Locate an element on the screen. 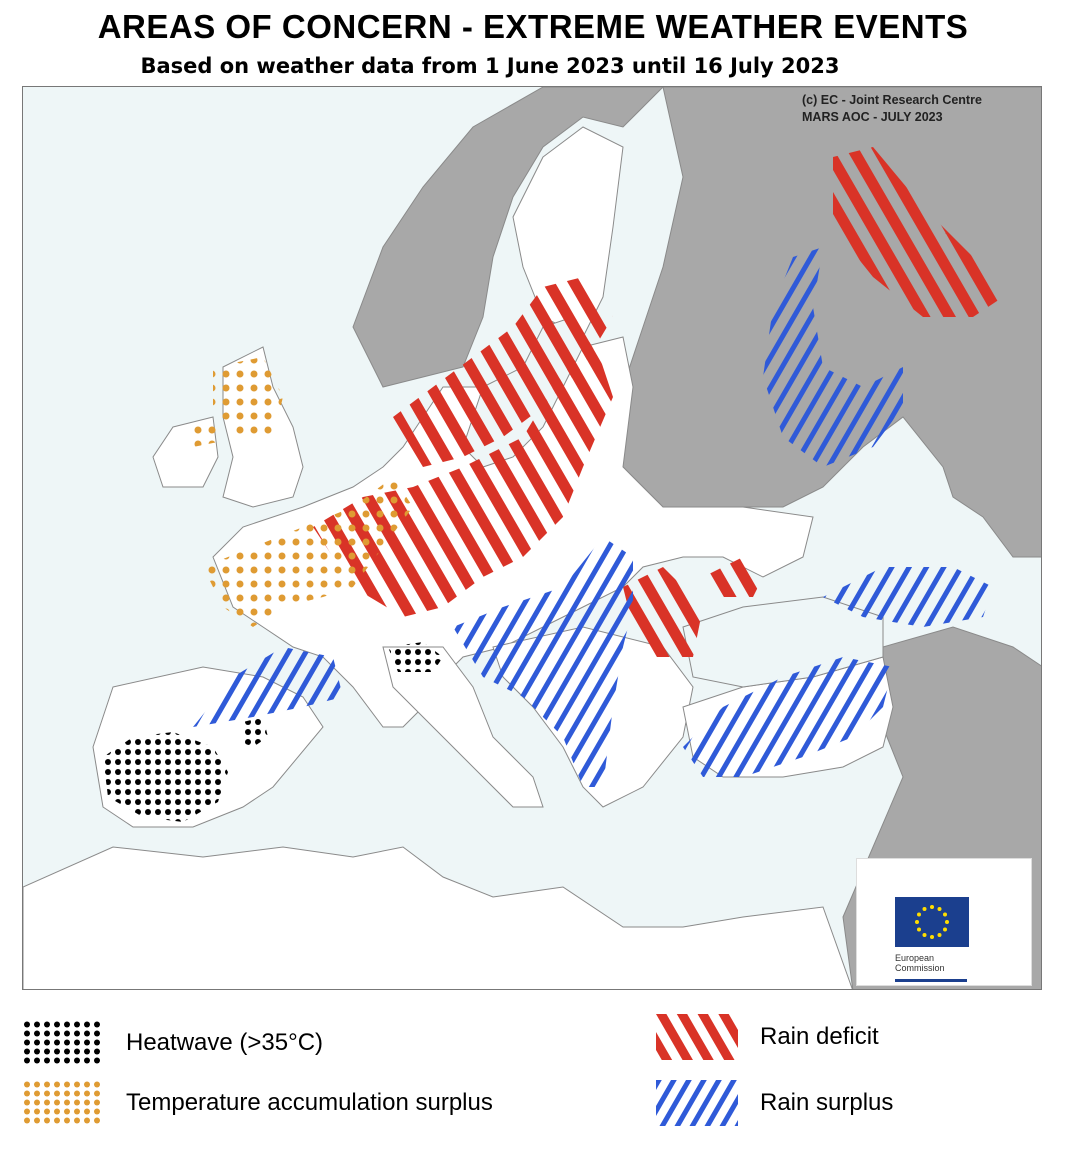  rain-surplus-spain is located at coordinates (268, 687).